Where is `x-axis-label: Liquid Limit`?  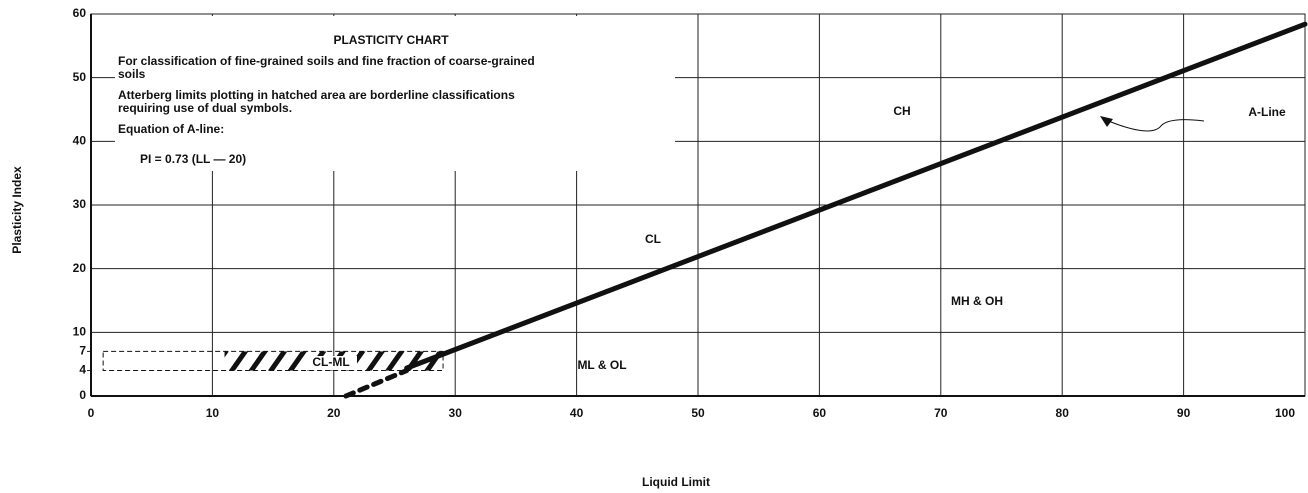
x-axis-label: Liquid Limit is located at coordinates (676, 482).